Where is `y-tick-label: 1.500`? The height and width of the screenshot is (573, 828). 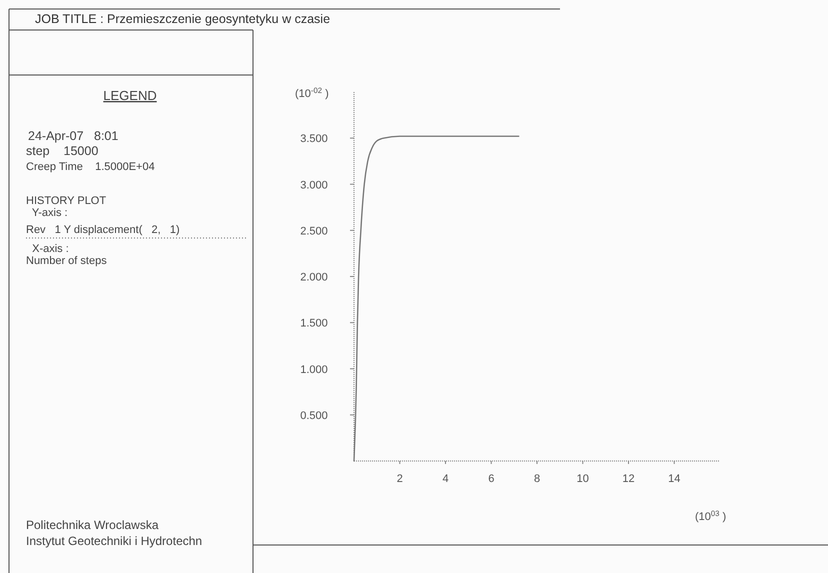
y-tick-label: 1.500 is located at coordinates (314, 324).